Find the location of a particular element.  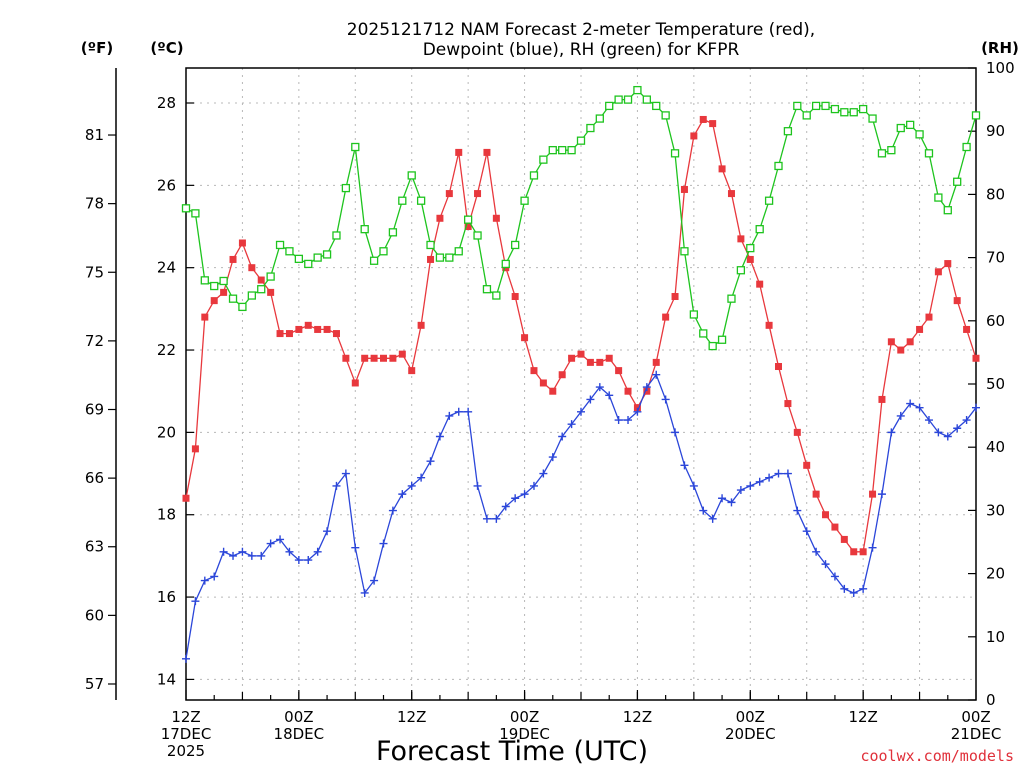

celsius-unit-label: (ºC) is located at coordinates (166, 48).